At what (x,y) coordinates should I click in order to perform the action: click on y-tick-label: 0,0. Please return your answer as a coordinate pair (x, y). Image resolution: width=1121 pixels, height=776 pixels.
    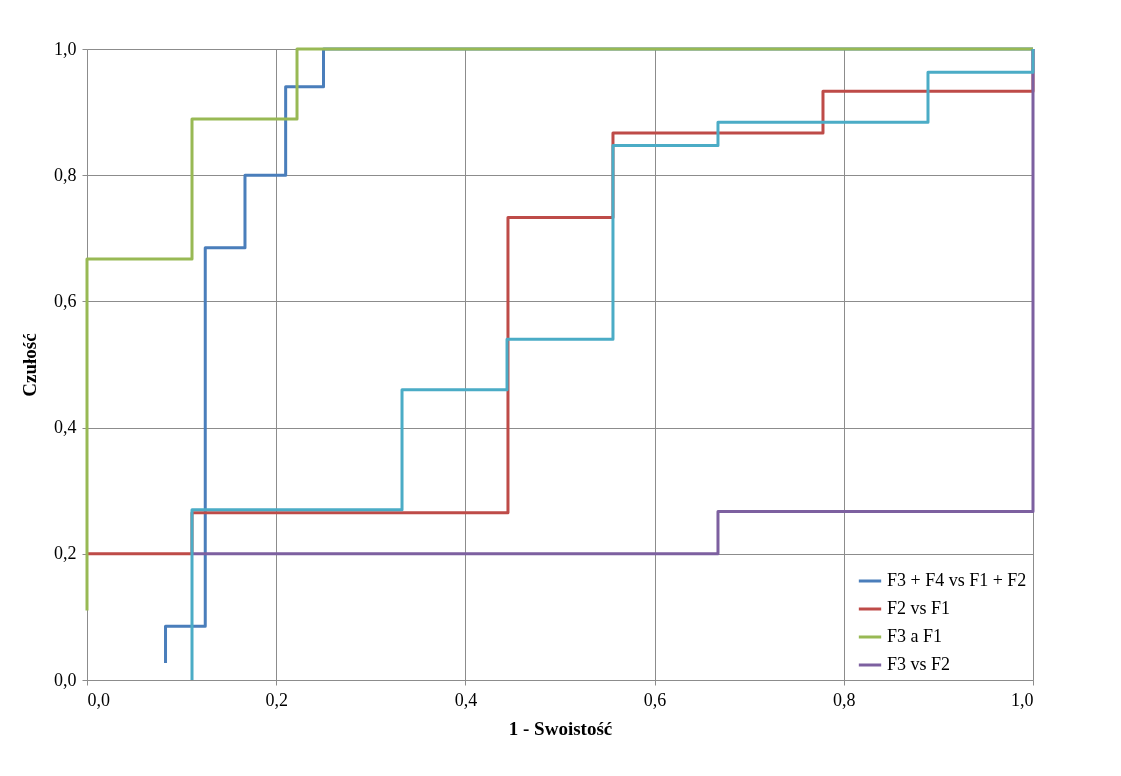
    Looking at the image, I should click on (65, 679).